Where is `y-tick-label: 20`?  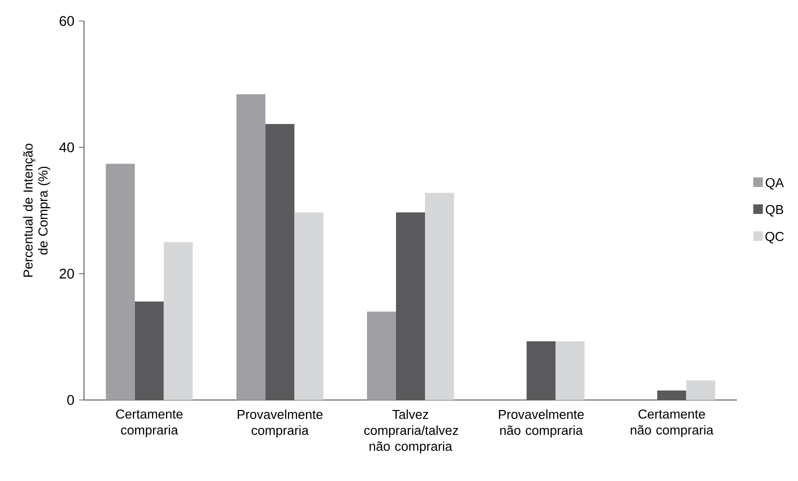 y-tick-label: 20 is located at coordinates (67, 273).